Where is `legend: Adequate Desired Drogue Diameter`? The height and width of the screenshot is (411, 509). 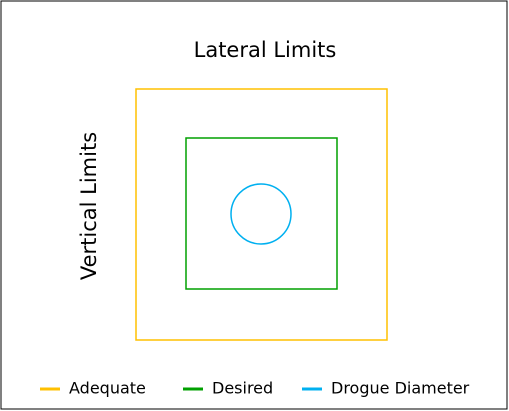 legend: Adequate Desired Drogue Diameter is located at coordinates (255, 388).